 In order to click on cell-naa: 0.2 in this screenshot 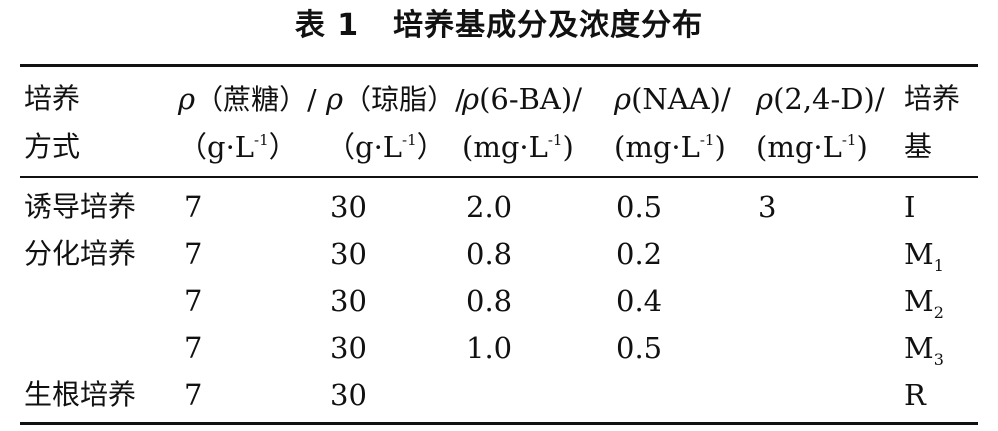, I will do `click(639, 254)`.